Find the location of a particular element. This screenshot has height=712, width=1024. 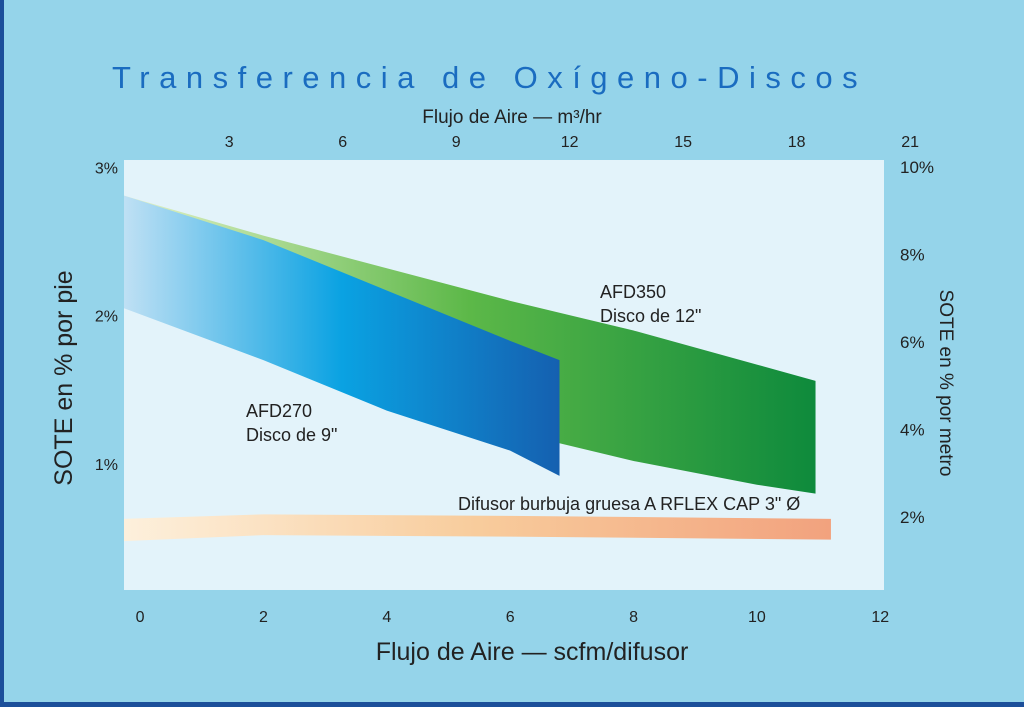

series-description: Disco de 12" is located at coordinates (650, 316).